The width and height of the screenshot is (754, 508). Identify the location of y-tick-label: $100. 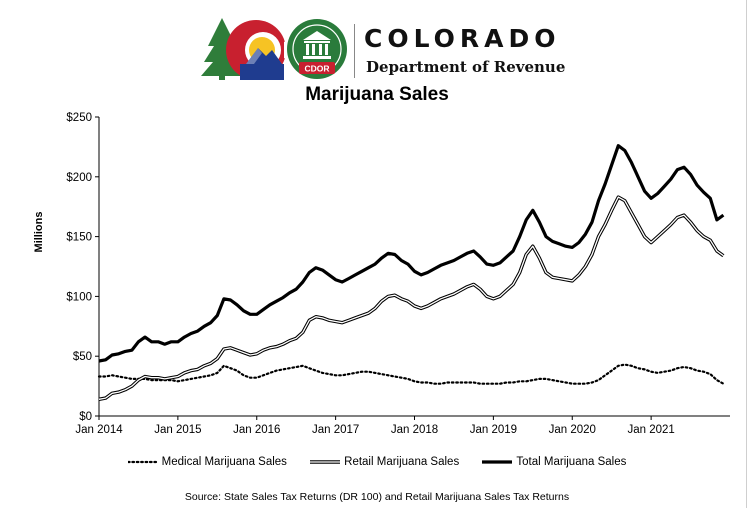
(79, 297).